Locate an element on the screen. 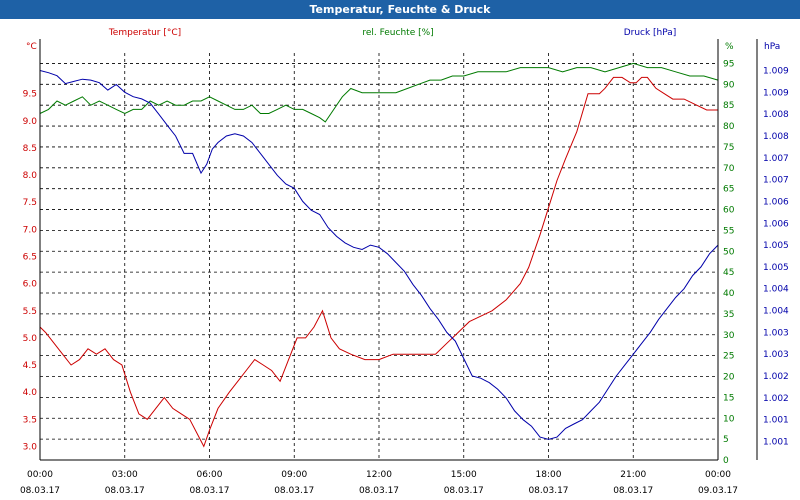  x-tick-time: 21:00 is located at coordinates (633, 475).